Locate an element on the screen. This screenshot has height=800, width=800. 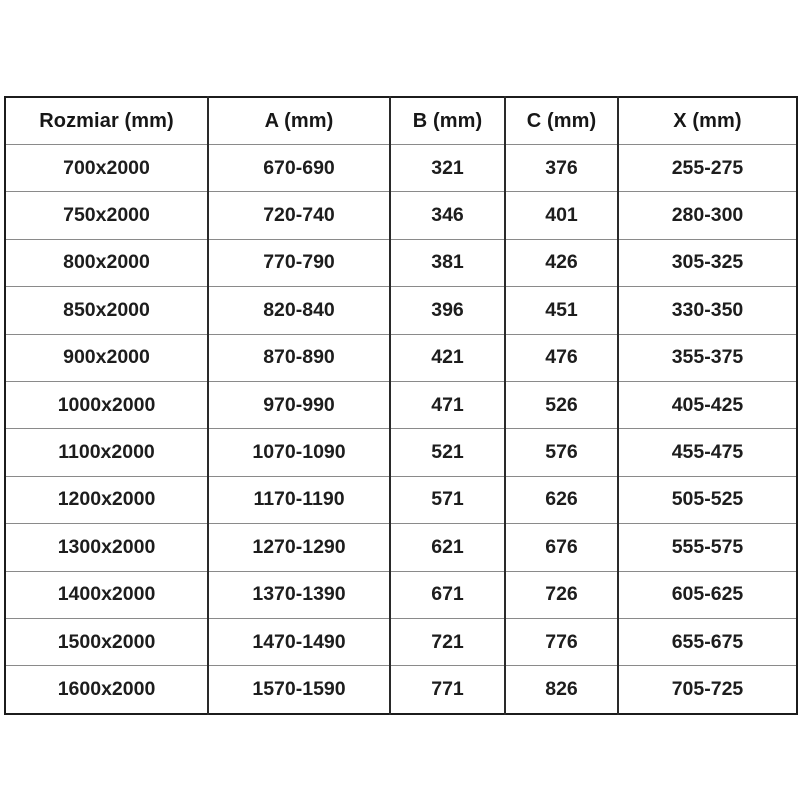
cell-size: 1500x2000 is located at coordinates (107, 642).